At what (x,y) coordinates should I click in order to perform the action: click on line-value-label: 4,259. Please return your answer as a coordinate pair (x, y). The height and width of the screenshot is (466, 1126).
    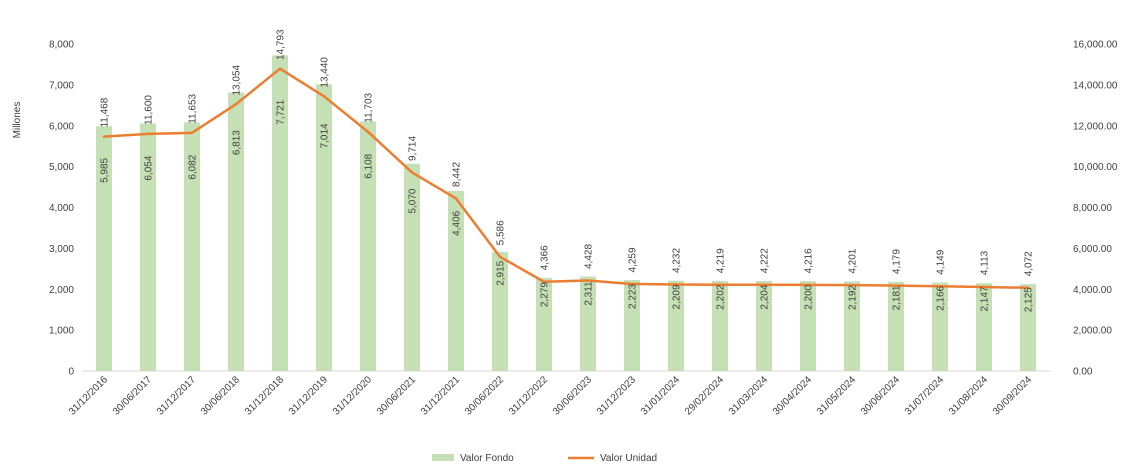
    Looking at the image, I should click on (633, 259).